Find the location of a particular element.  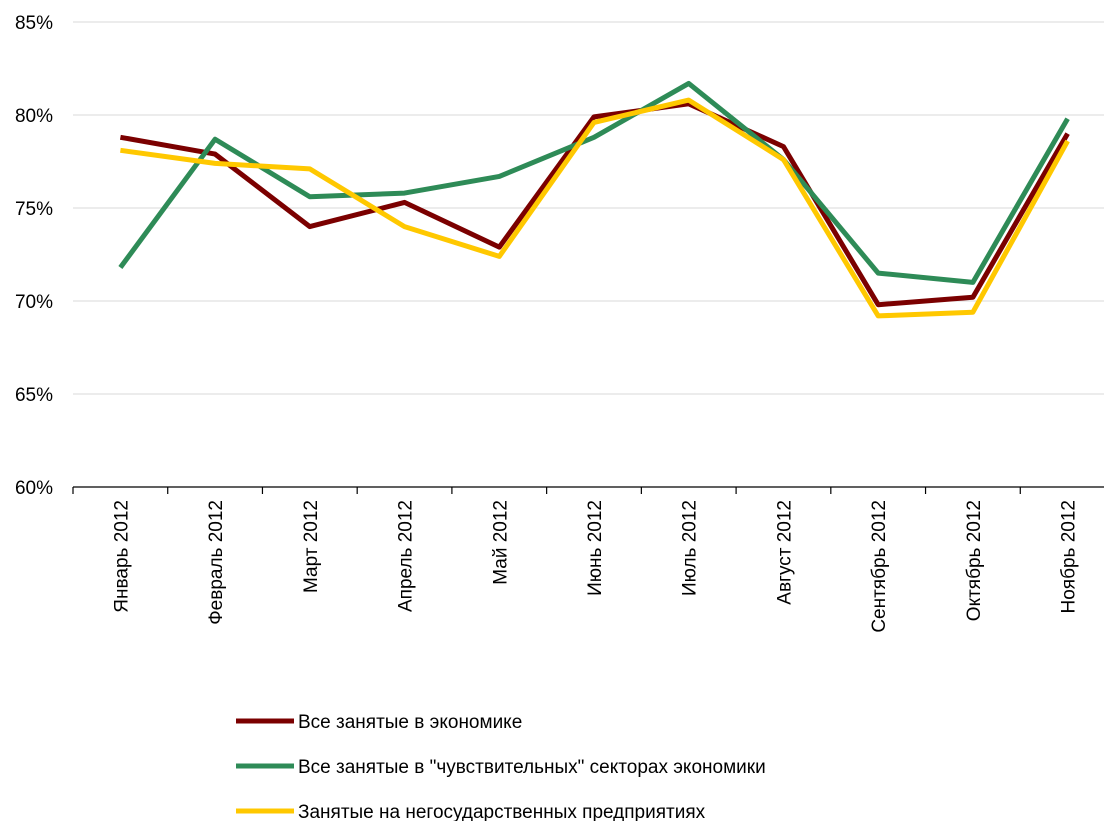

x-tick-label: Июль 2012 is located at coordinates (690, 548).